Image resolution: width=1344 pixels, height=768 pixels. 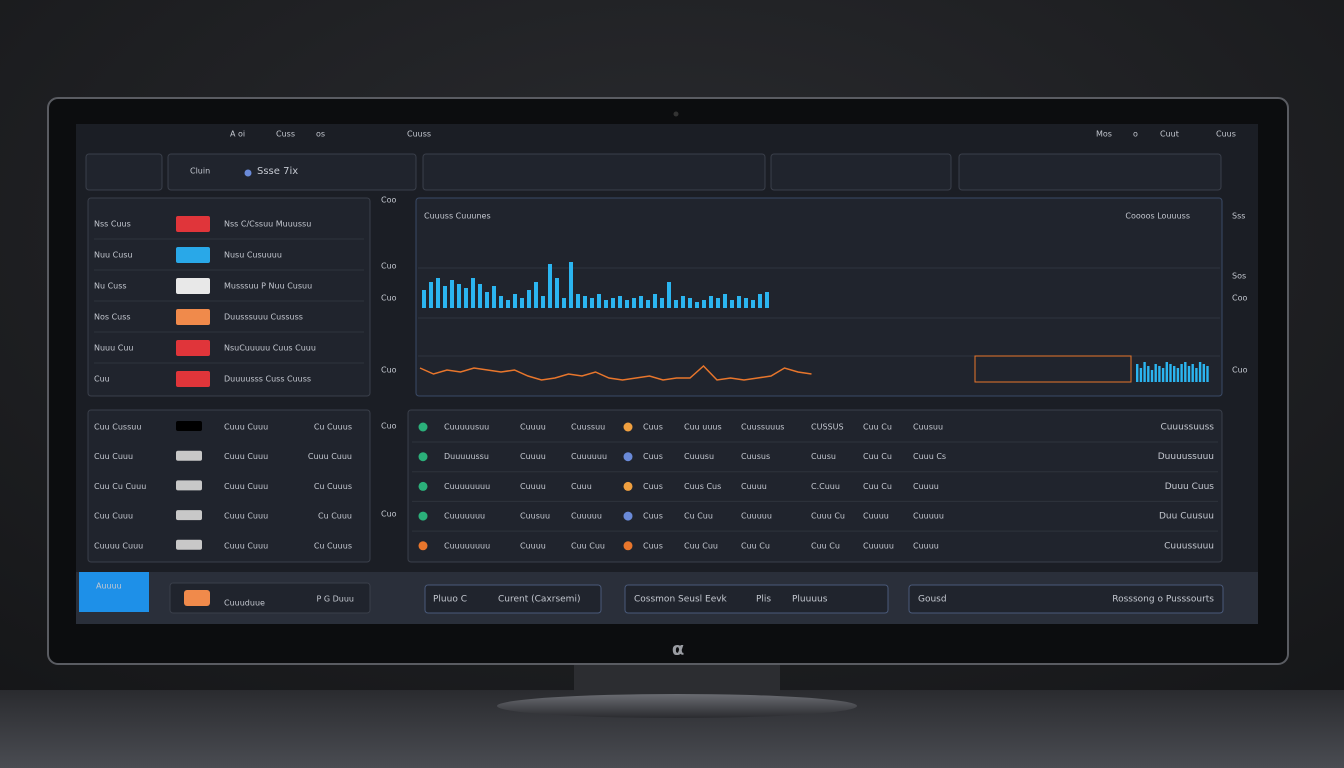 What do you see at coordinates (755, 545) in the screenshot?
I see `table-cell: Cuu Cu` at bounding box center [755, 545].